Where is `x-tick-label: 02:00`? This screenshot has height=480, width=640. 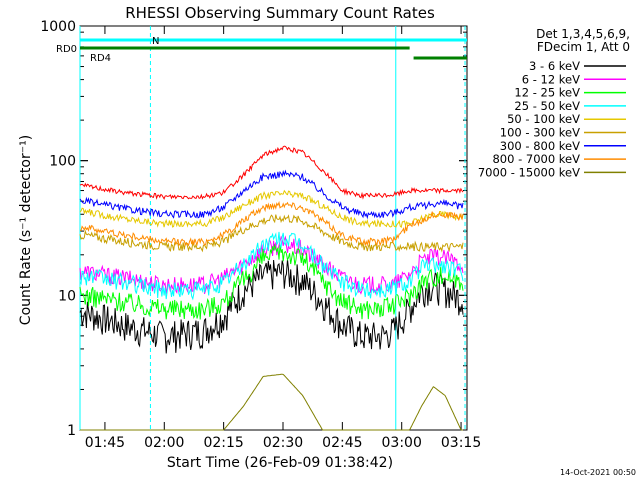
x-tick-label: 02:00 is located at coordinates (164, 443).